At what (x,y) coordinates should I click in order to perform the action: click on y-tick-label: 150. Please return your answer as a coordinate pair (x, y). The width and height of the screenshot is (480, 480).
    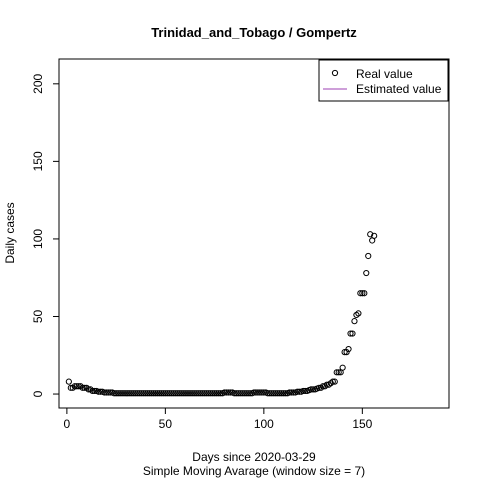
    Looking at the image, I should click on (38, 161).